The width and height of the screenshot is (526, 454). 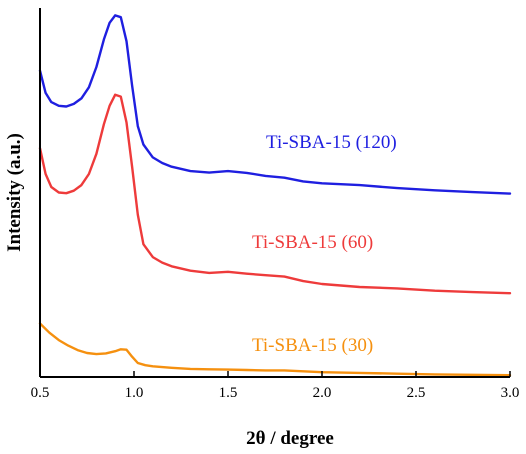 What do you see at coordinates (134, 393) in the screenshot?
I see `x-tick-label: 1.0` at bounding box center [134, 393].